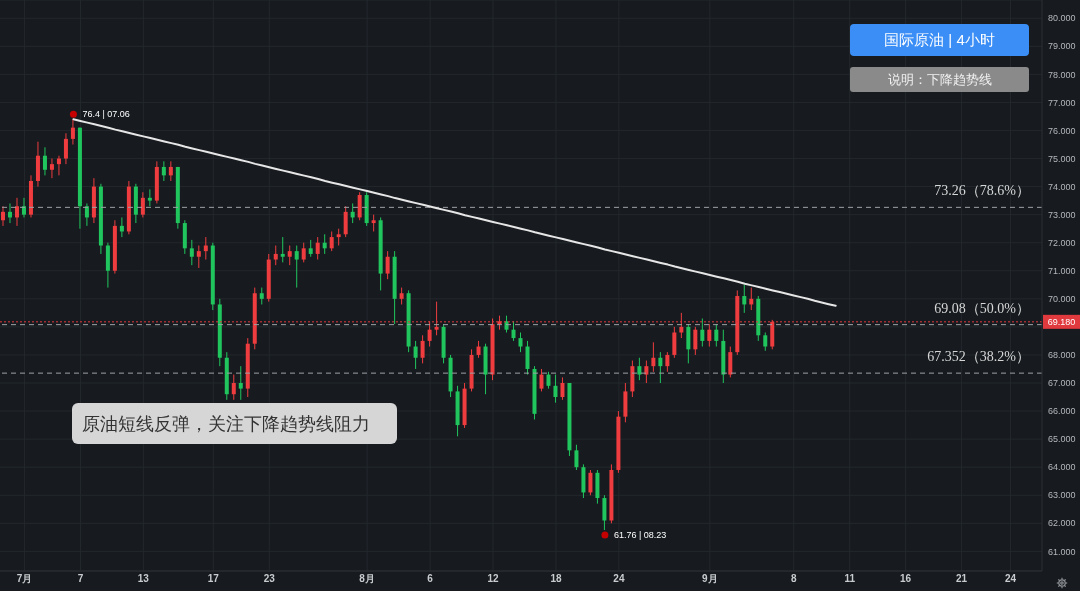  I want to click on y-tick-label: 72.000, so click(1062, 242).